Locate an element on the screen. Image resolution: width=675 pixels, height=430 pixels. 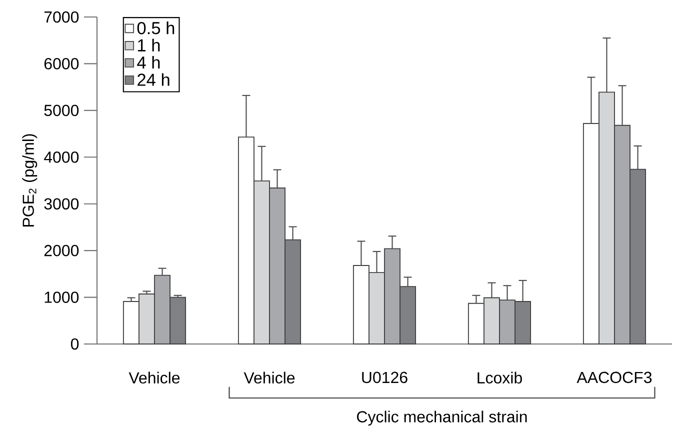
y-tick-label: 7000 is located at coordinates (61, 17).